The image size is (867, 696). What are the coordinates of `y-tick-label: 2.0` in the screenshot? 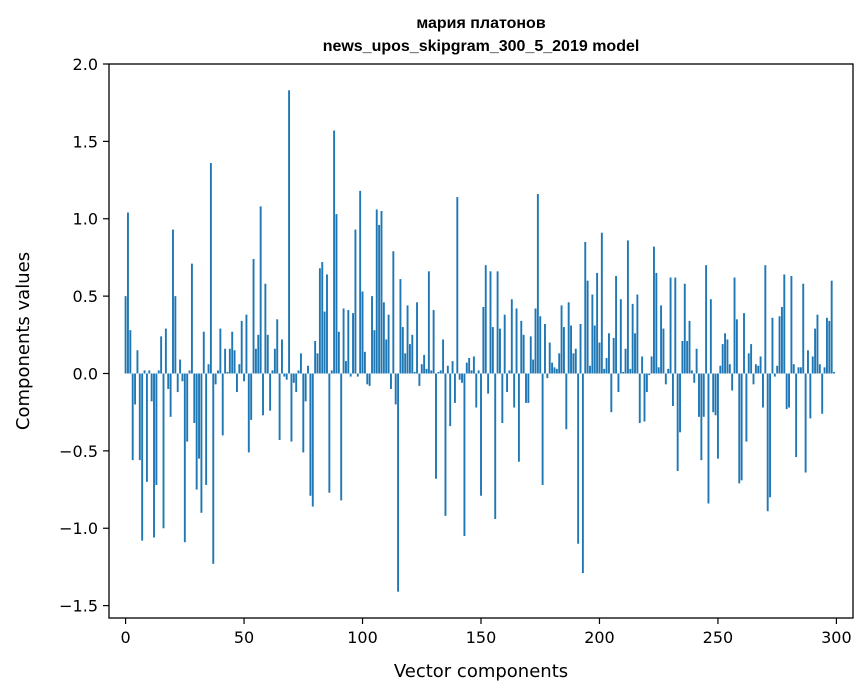 It's located at (85, 64).